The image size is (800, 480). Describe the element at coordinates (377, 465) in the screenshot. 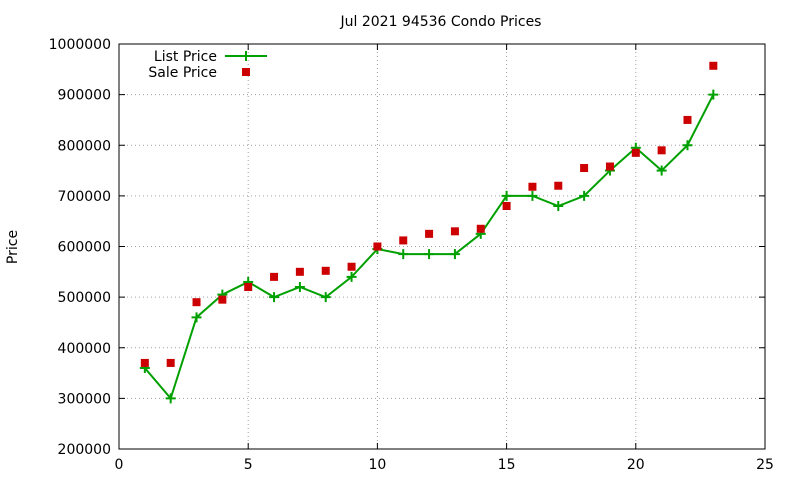

I see `x-tick-label: 10` at that location.